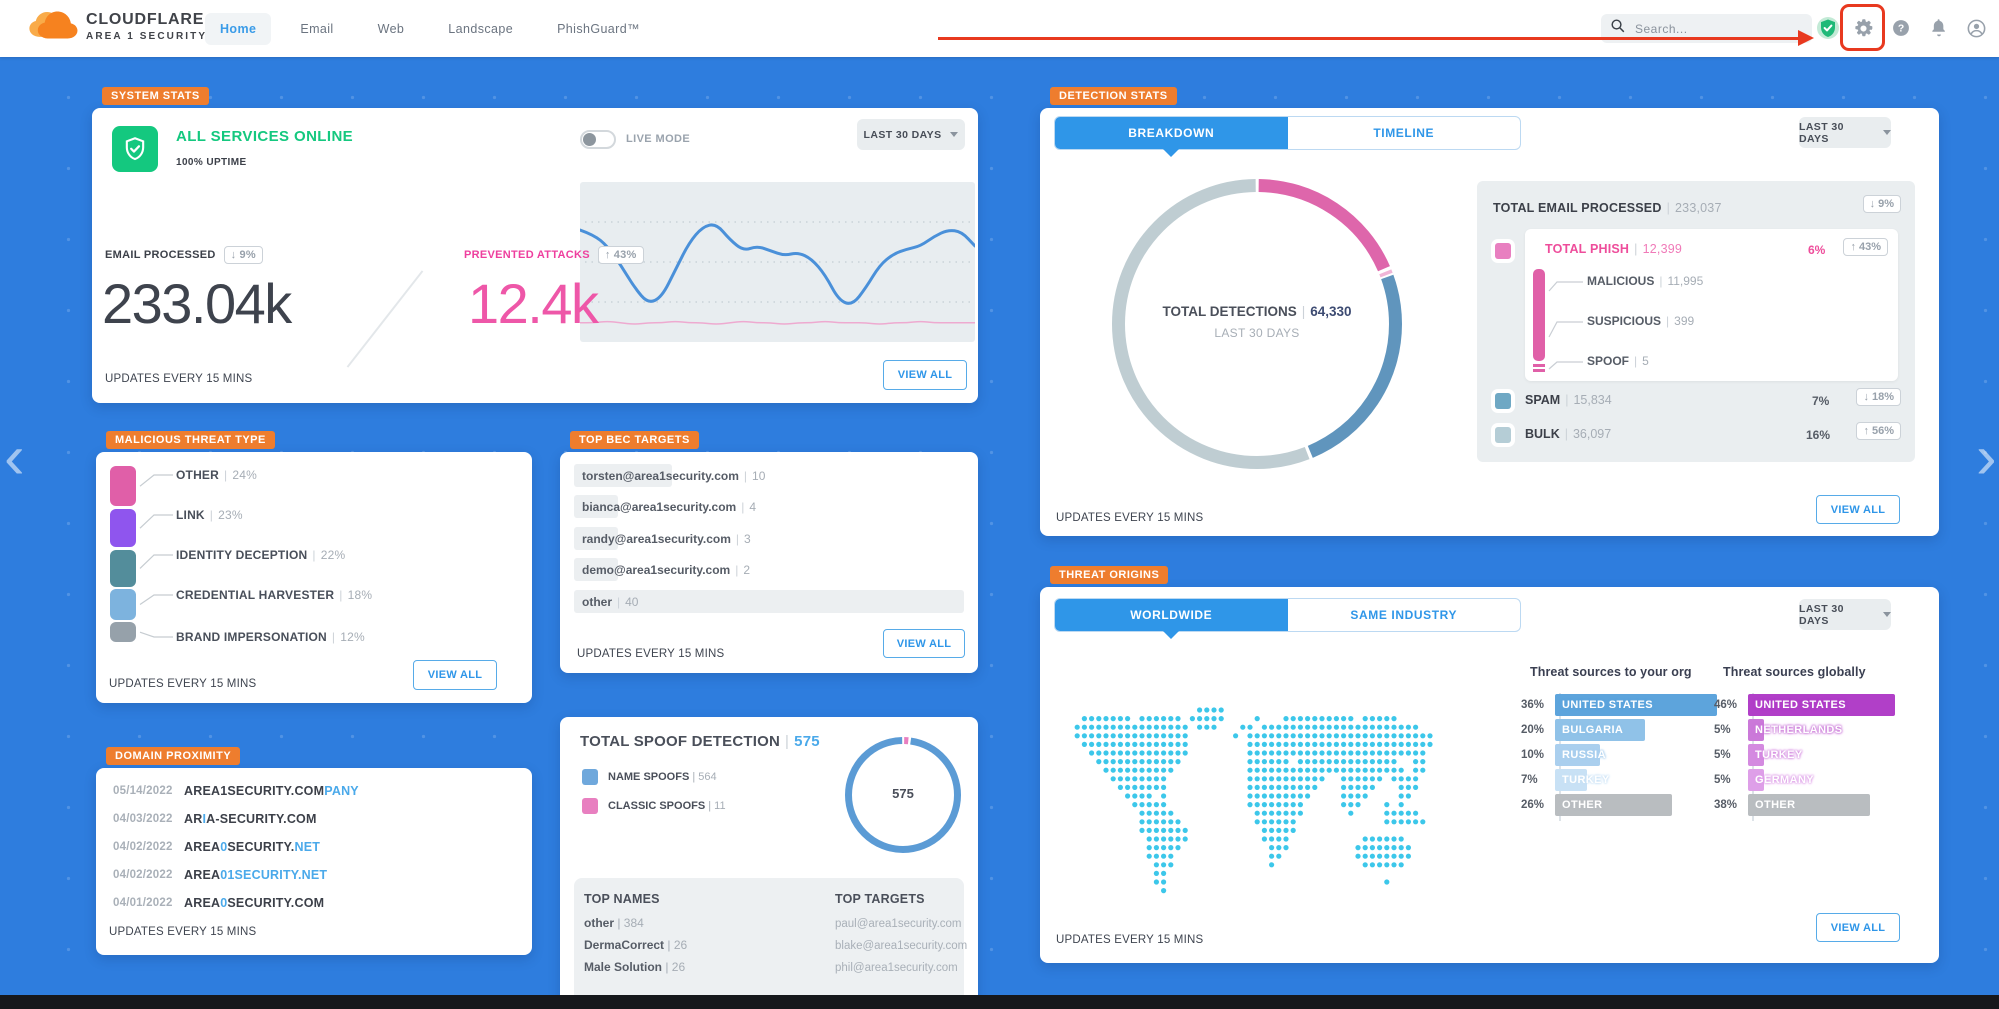  Describe the element at coordinates (636, 945) in the screenshot. I see `top-name-row: DermaCorrect | 26` at that location.